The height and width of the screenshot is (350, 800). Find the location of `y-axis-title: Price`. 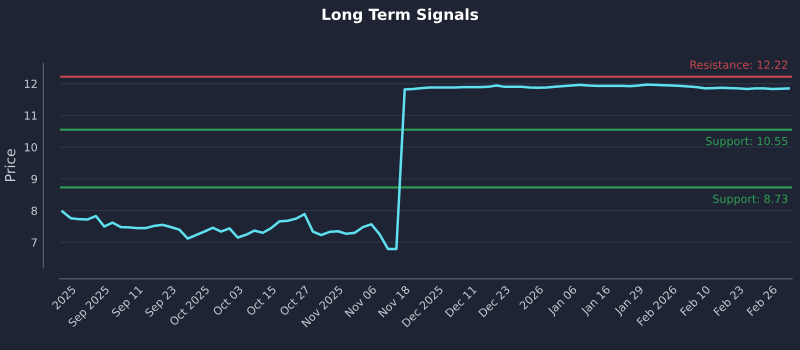

y-axis-title: Price is located at coordinates (10, 165).